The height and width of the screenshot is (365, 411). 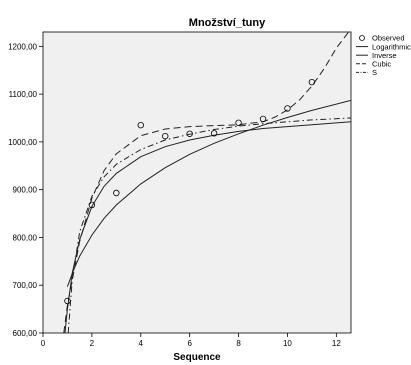 I want to click on y-tick-label: 600,00, so click(x=25, y=333).